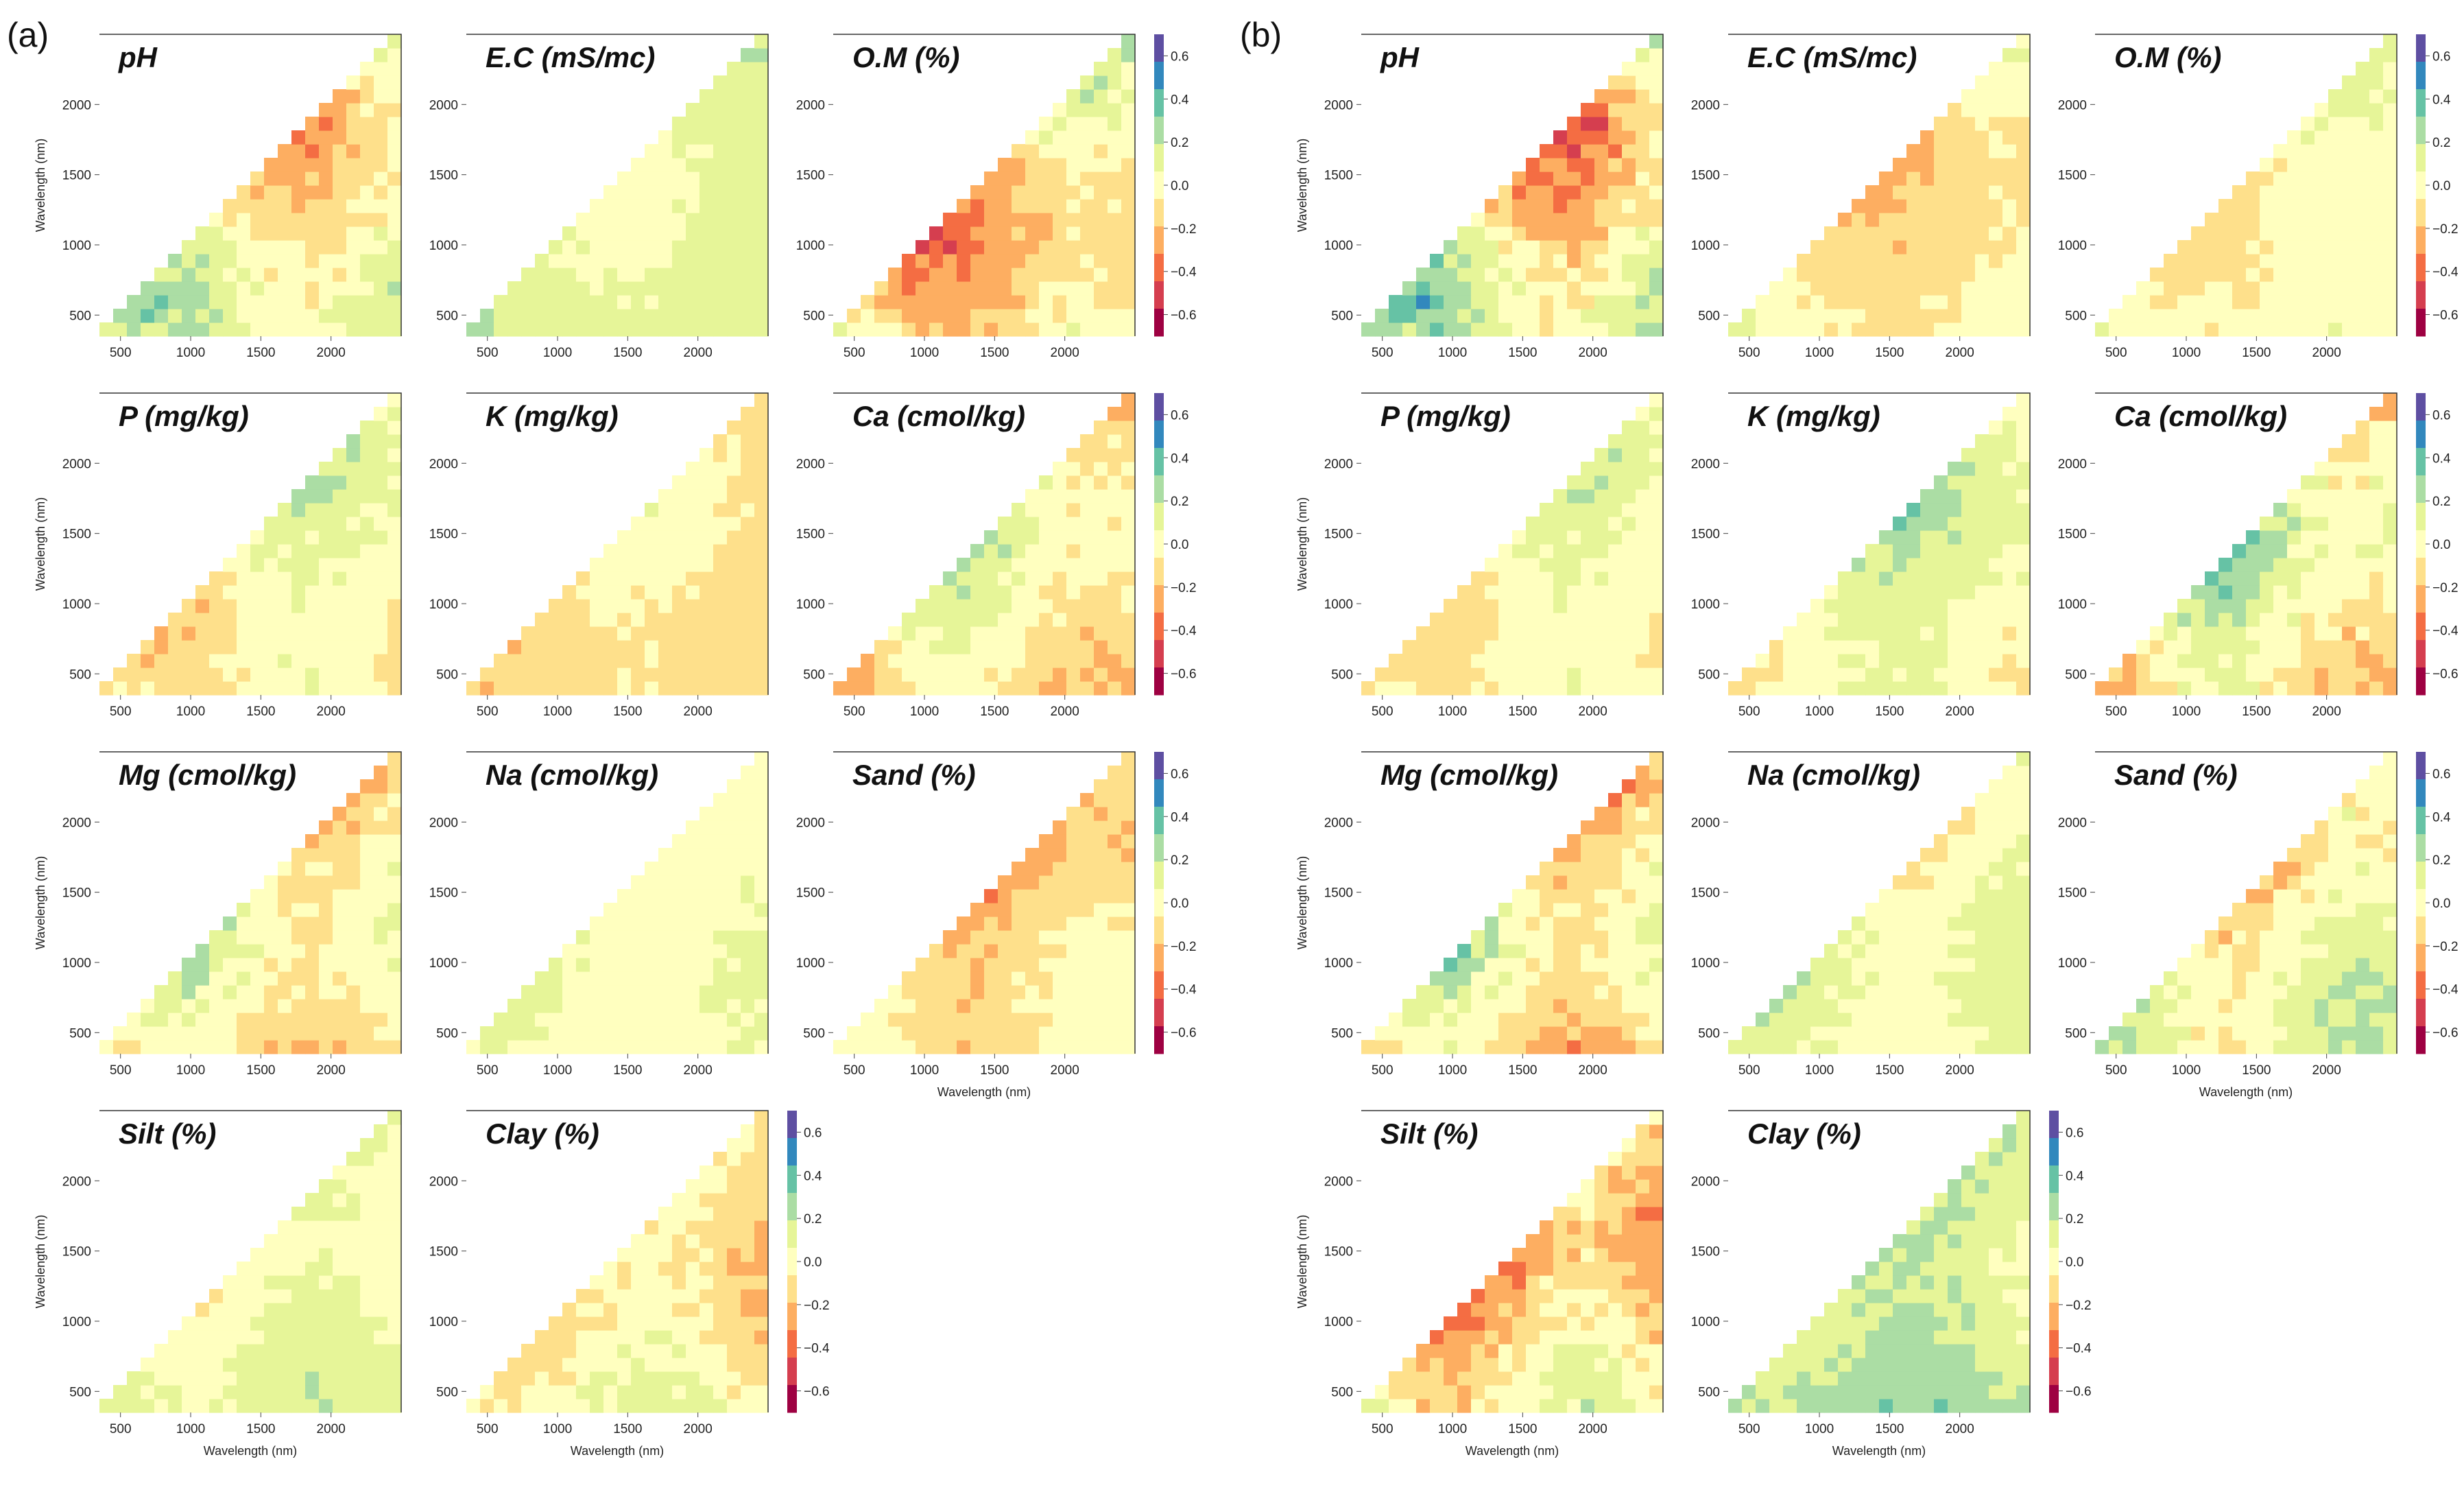 The width and height of the screenshot is (2464, 1503). Describe the element at coordinates (1338, 604) in the screenshot. I see `y-tick-label: 1000` at that location.